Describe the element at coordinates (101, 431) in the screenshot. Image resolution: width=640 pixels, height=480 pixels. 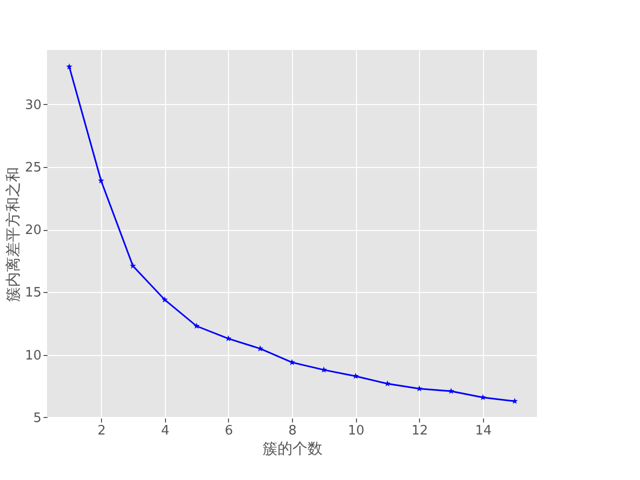
I see `x-tick-label: 2` at that location.